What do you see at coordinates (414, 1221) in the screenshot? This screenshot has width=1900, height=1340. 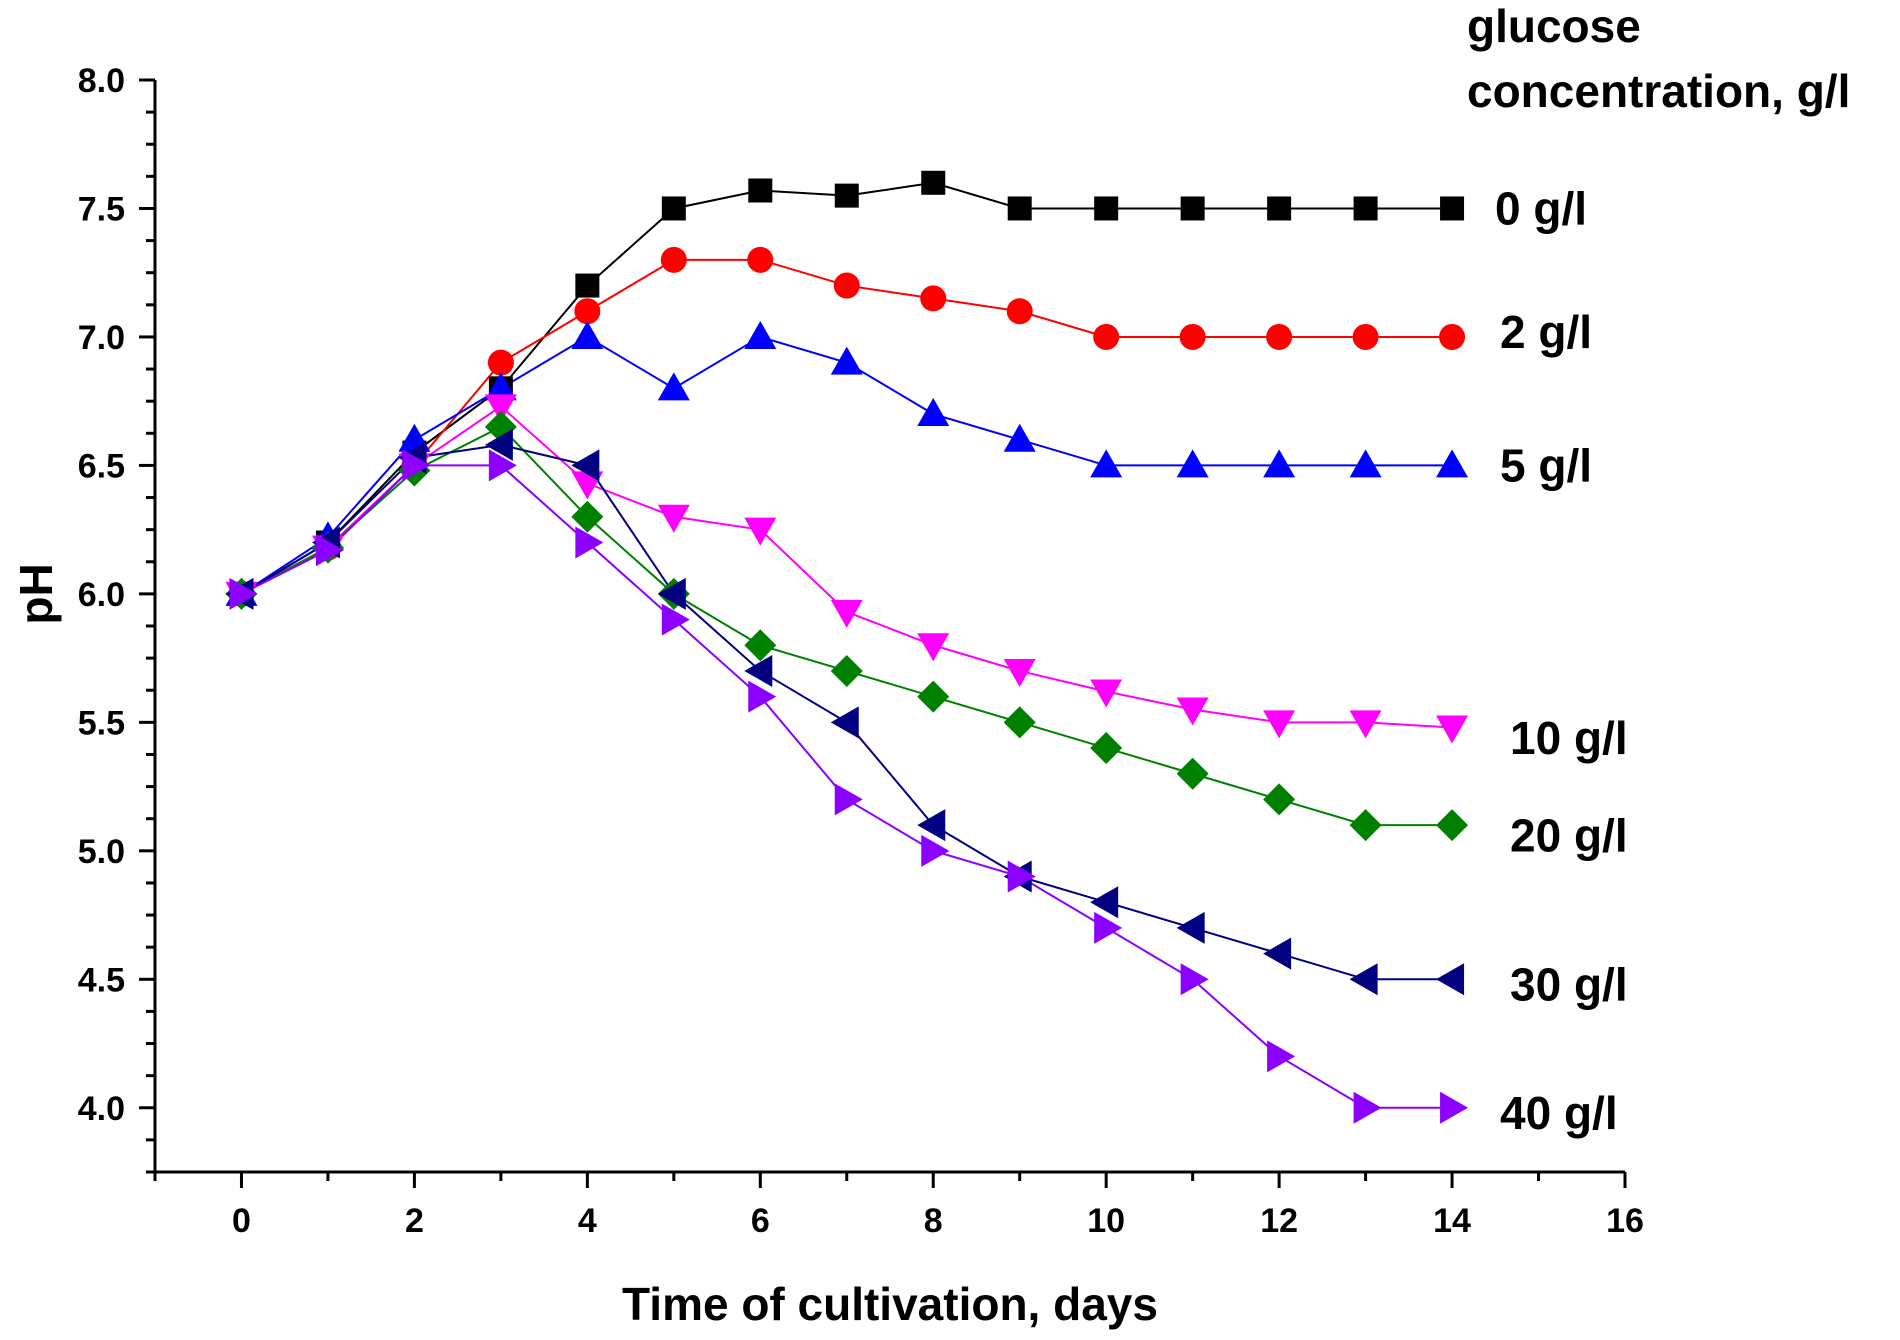 I see `x-tick-label: 2` at bounding box center [414, 1221].